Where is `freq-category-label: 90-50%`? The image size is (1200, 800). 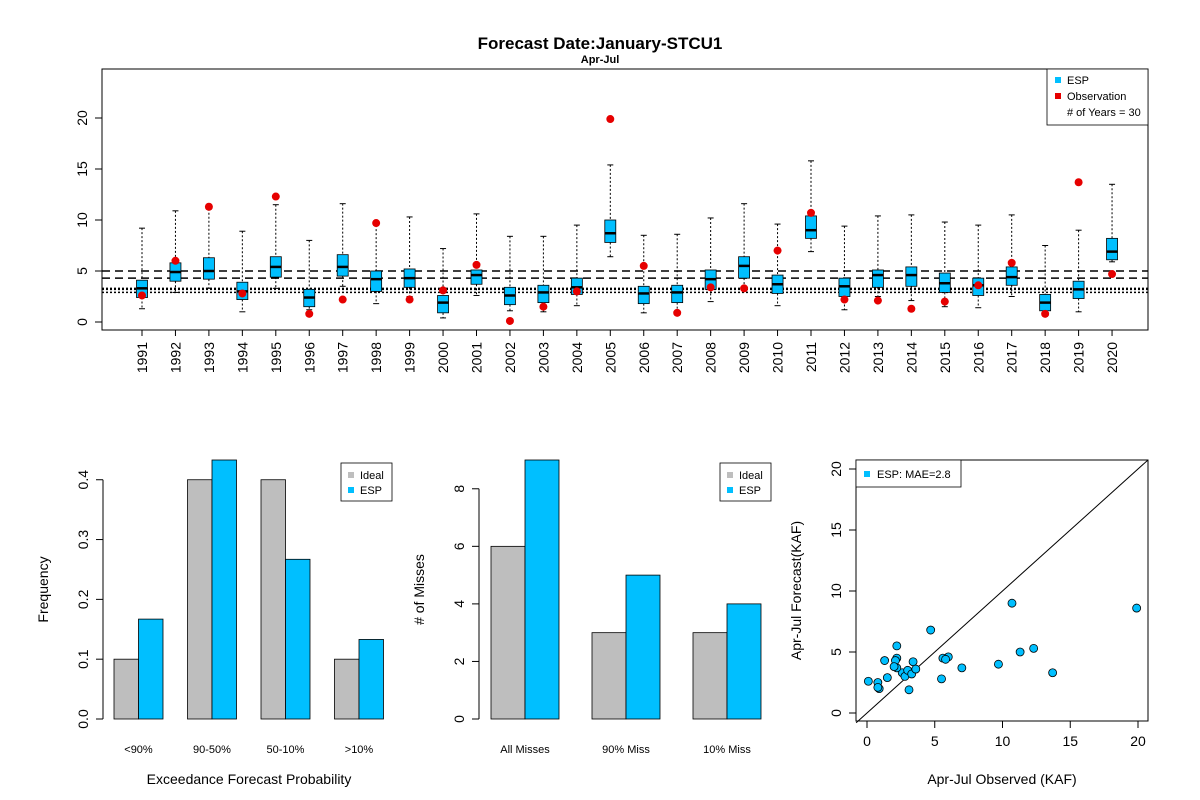 freq-category-label: 90-50% is located at coordinates (212, 750).